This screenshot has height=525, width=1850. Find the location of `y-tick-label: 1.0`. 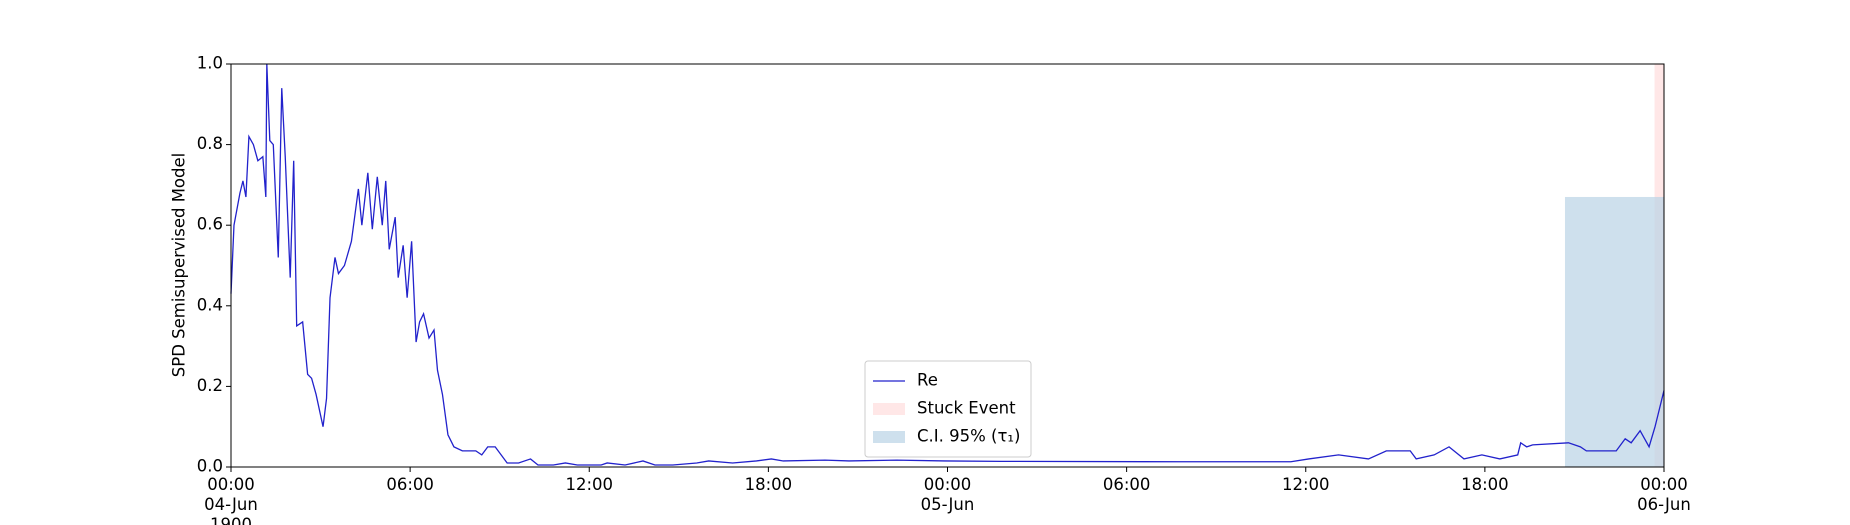

y-tick-label: 1.0 is located at coordinates (210, 63).